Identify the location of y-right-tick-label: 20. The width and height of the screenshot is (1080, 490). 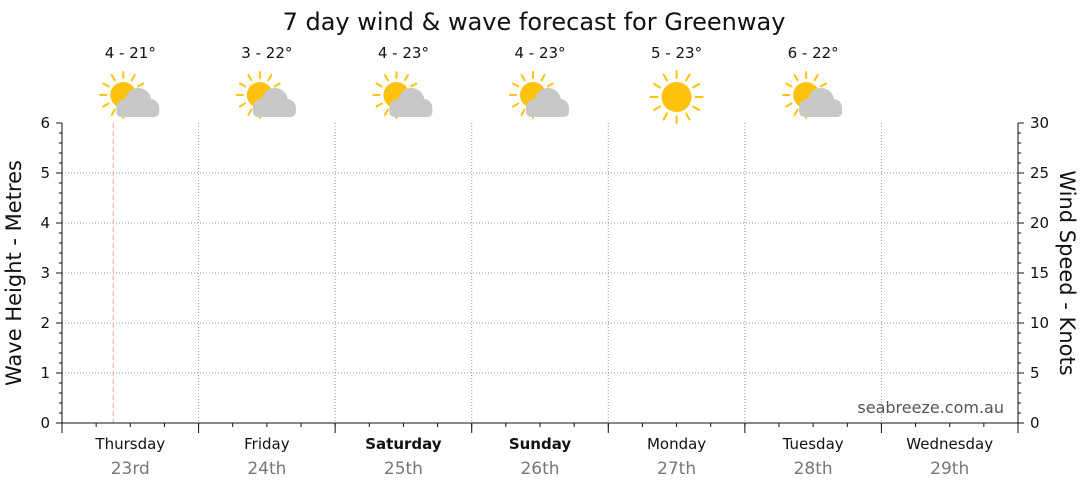
(1039, 223).